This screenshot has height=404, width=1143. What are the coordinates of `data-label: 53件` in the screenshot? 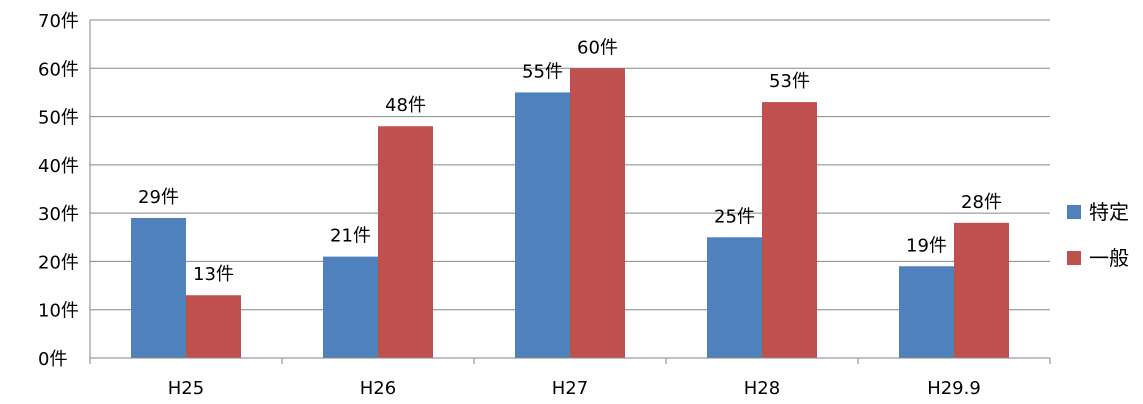 It's located at (789, 81).